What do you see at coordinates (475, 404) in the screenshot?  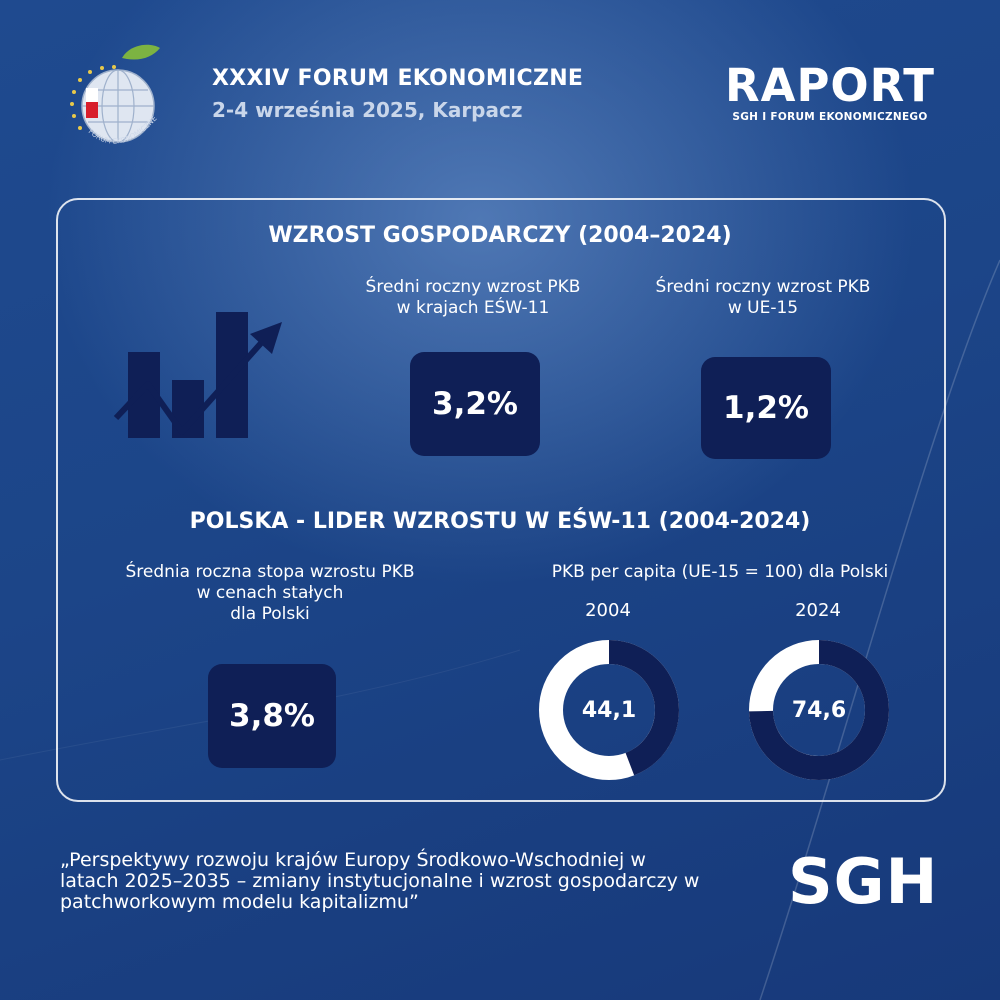 I see `stat-value-esw11: 3,2%` at bounding box center [475, 404].